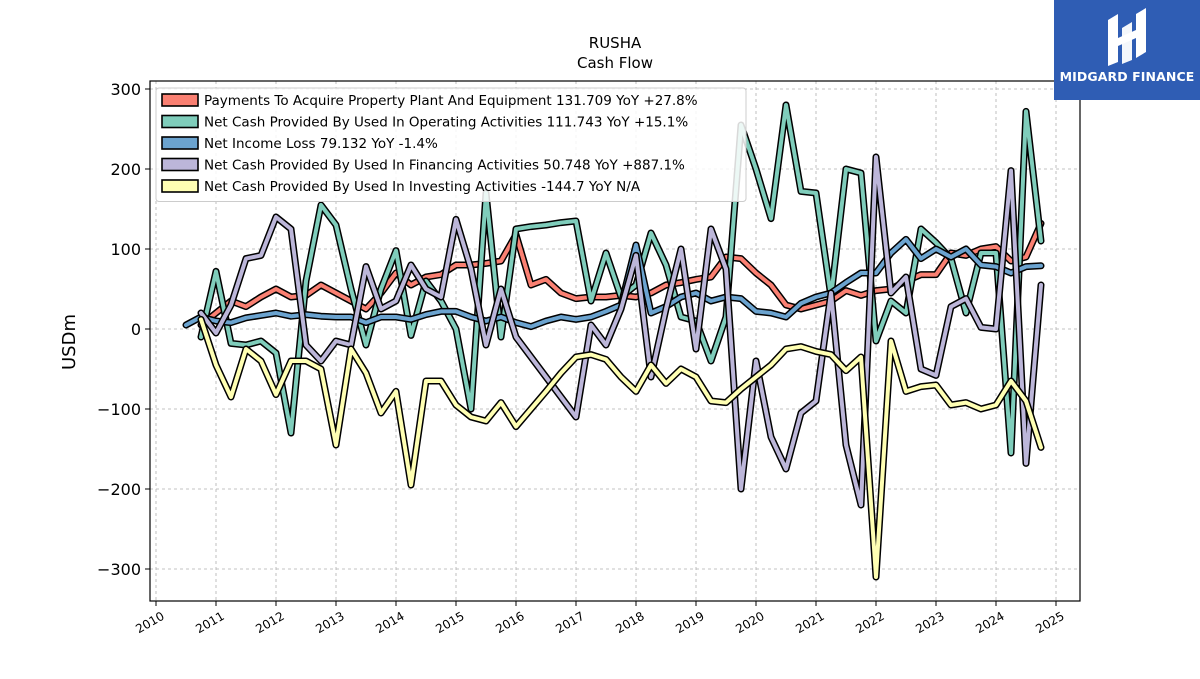 Image resolution: width=1200 pixels, height=679 pixels. Describe the element at coordinates (1127, 37) in the screenshot. I see `midgard-logo-icon` at that location.